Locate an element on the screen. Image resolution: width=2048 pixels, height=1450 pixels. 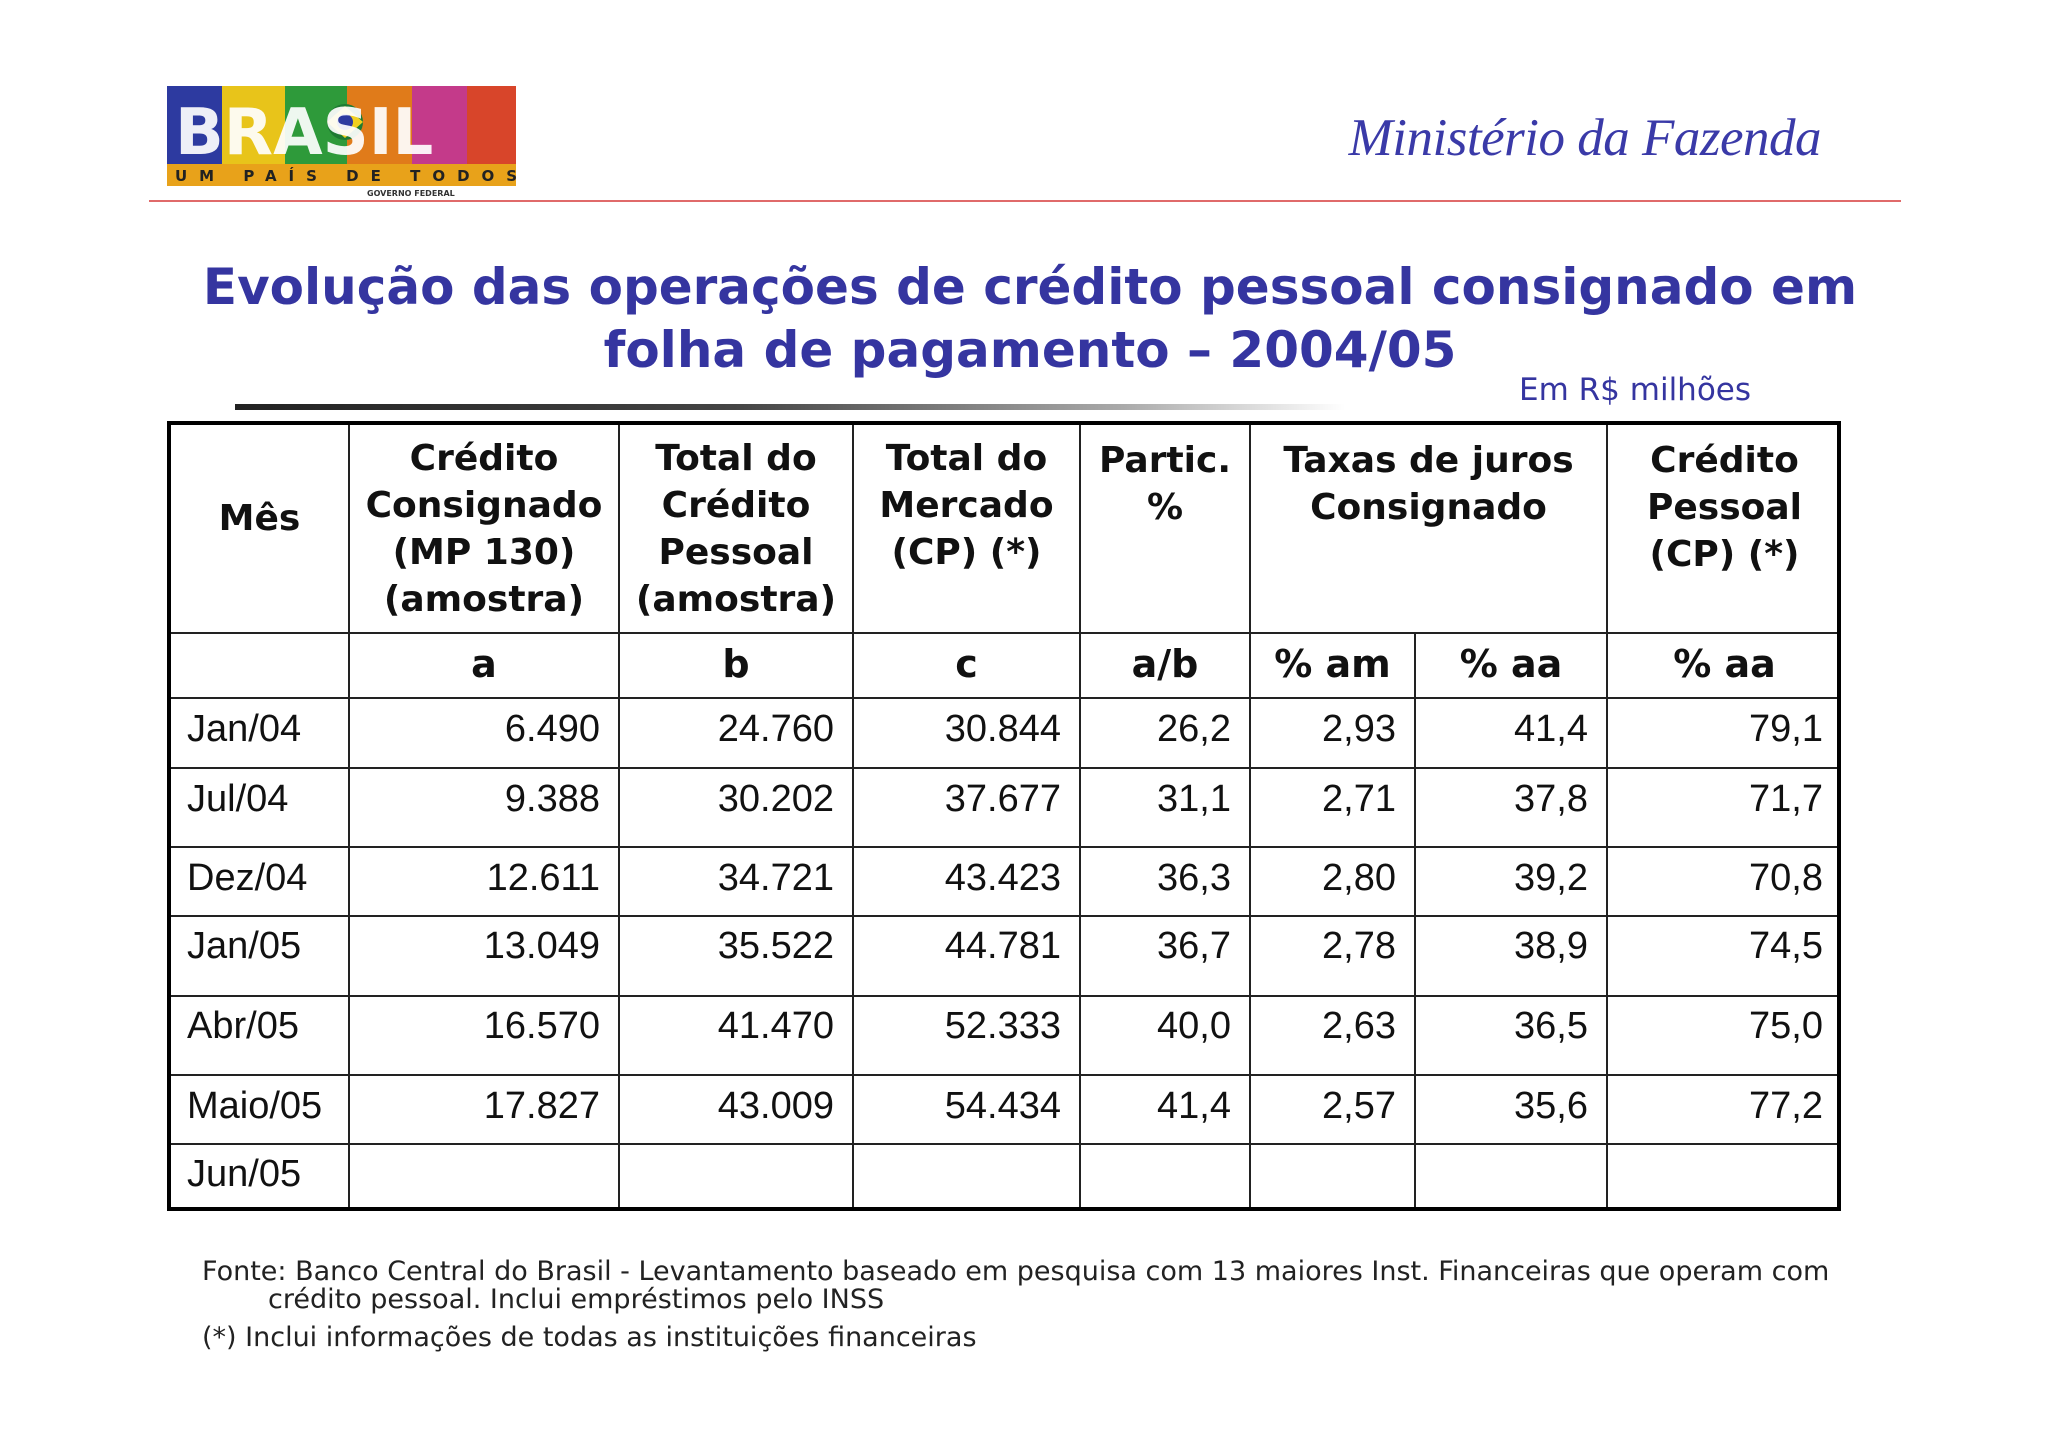
header-credito-consignado: Crédito Consignado (MP 130) (amostra) is located at coordinates (484, 529).